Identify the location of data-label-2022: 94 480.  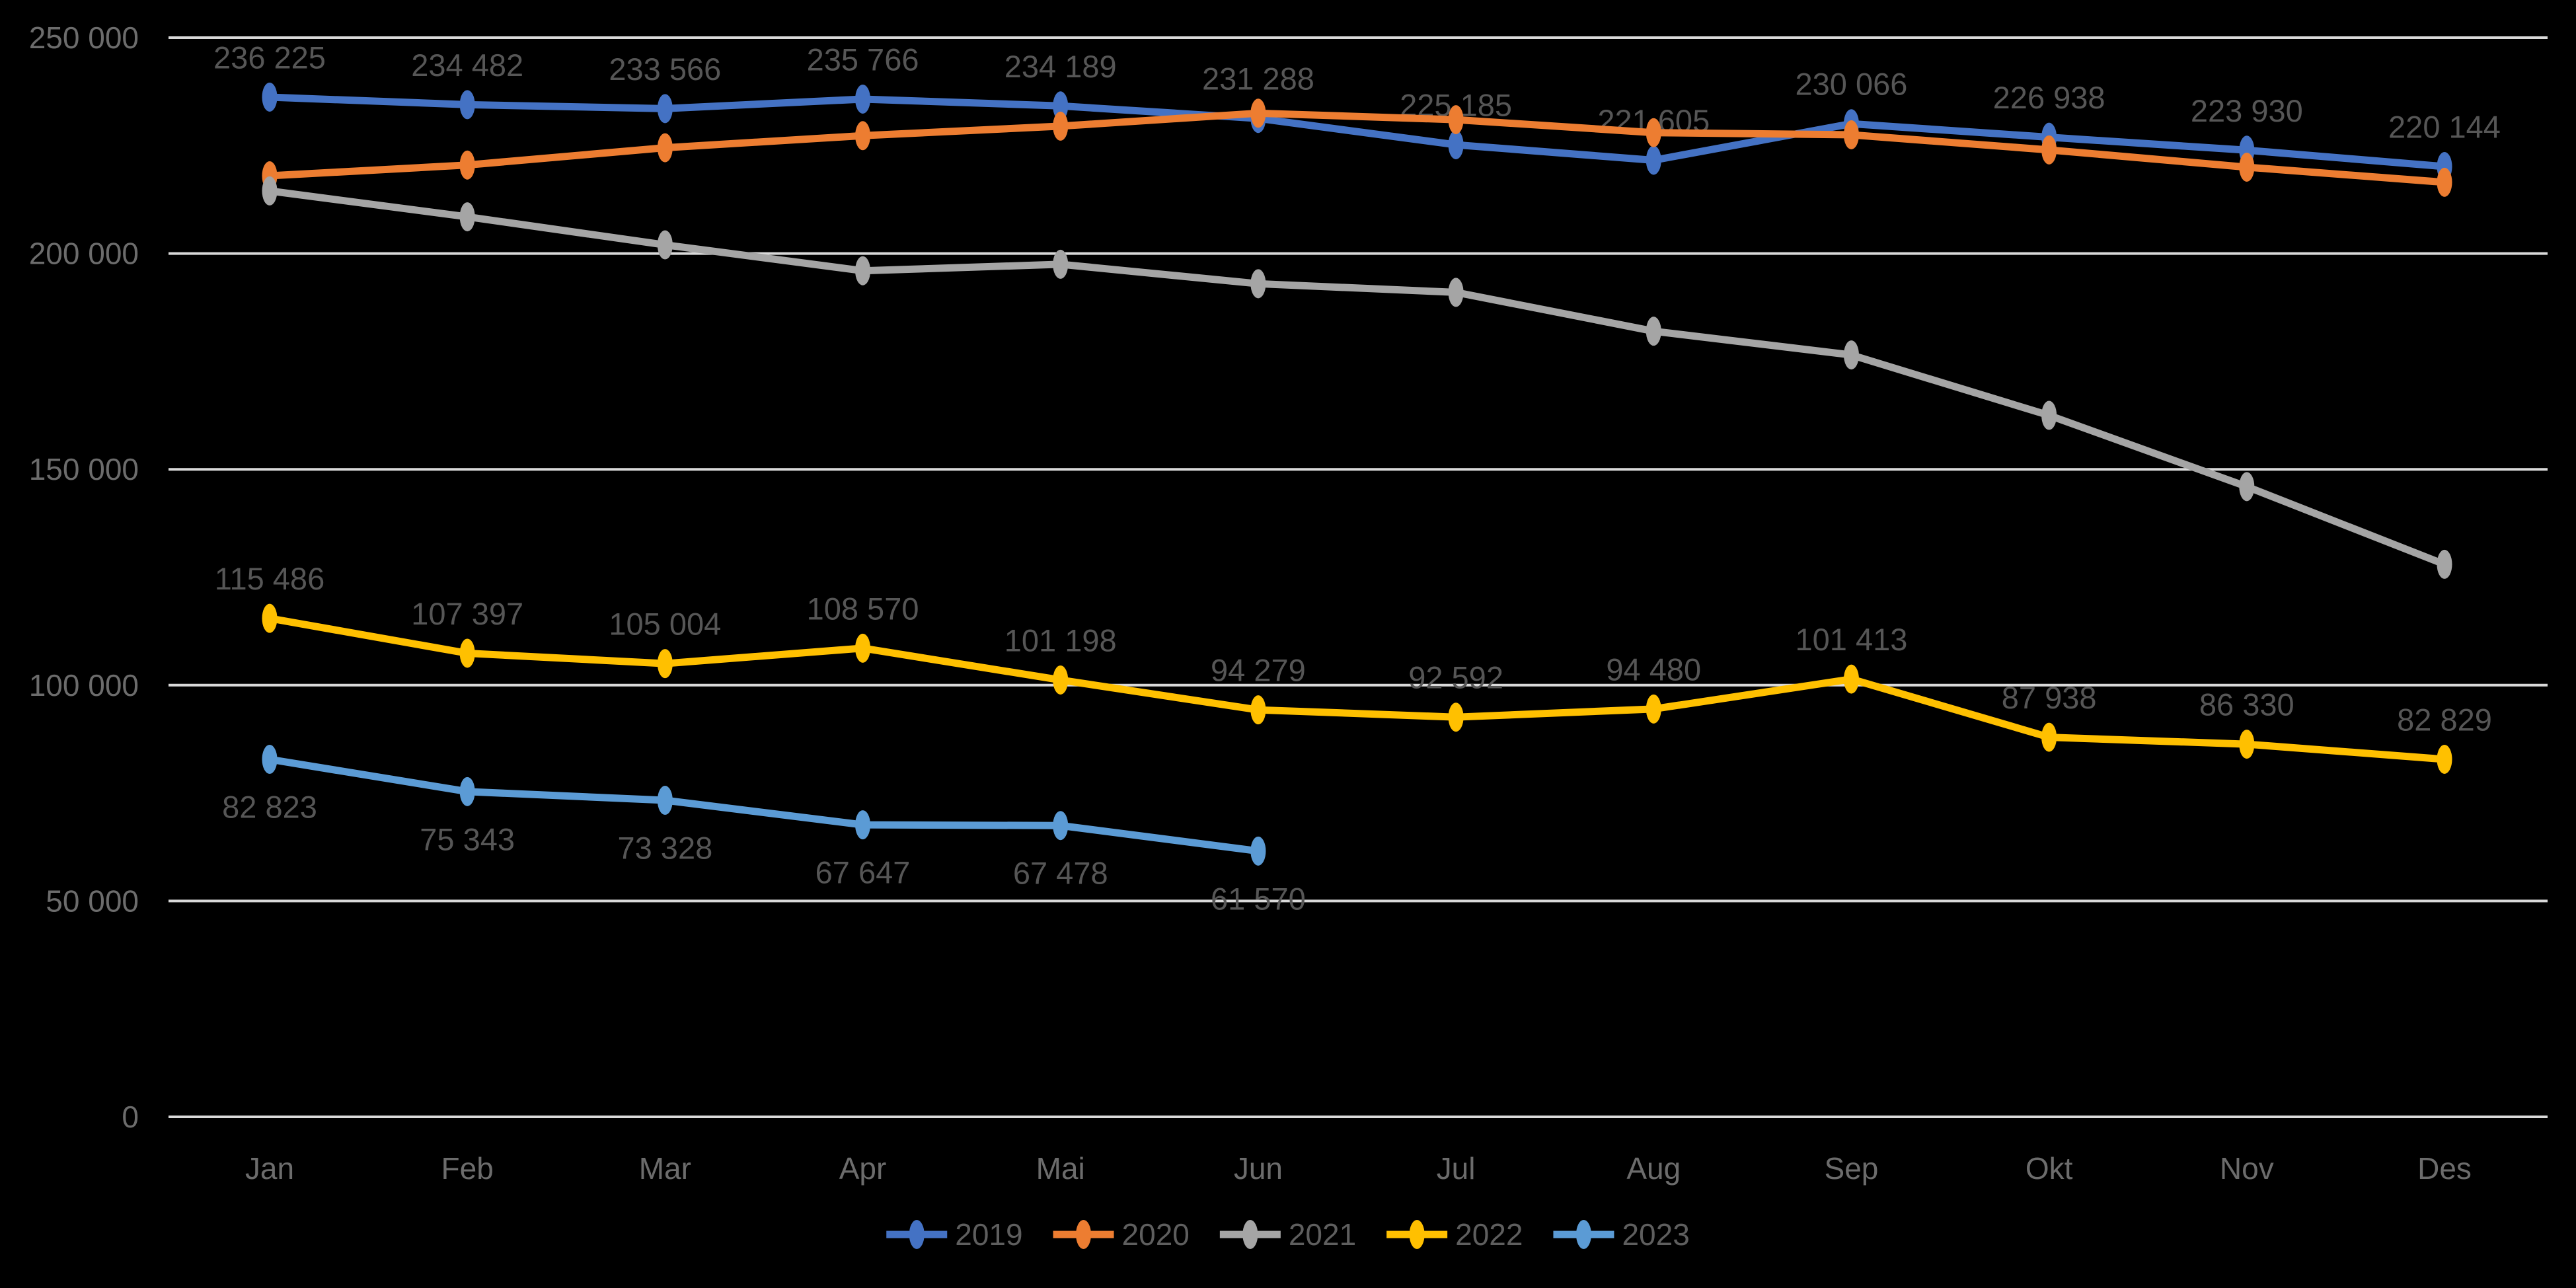
(1653, 670).